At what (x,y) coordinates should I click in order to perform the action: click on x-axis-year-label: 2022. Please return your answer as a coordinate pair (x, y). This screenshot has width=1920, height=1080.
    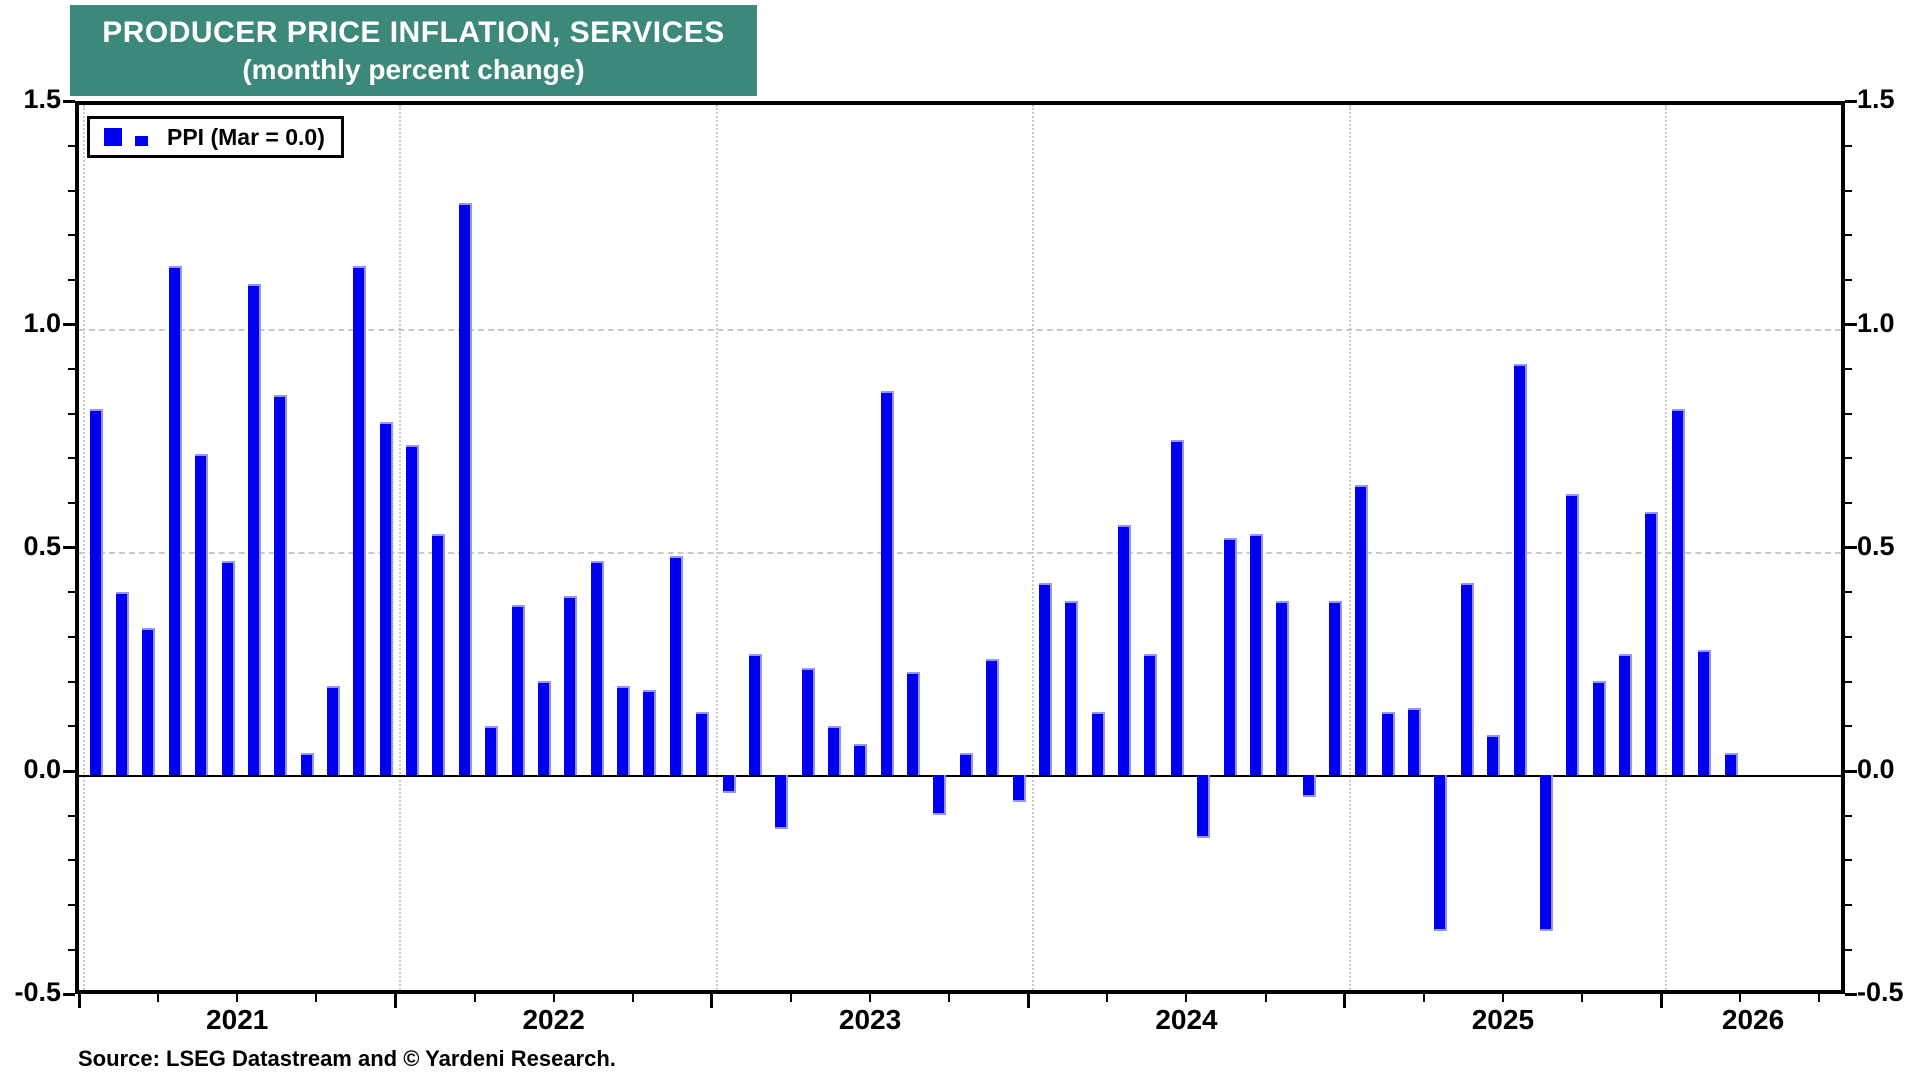
    Looking at the image, I should click on (553, 1019).